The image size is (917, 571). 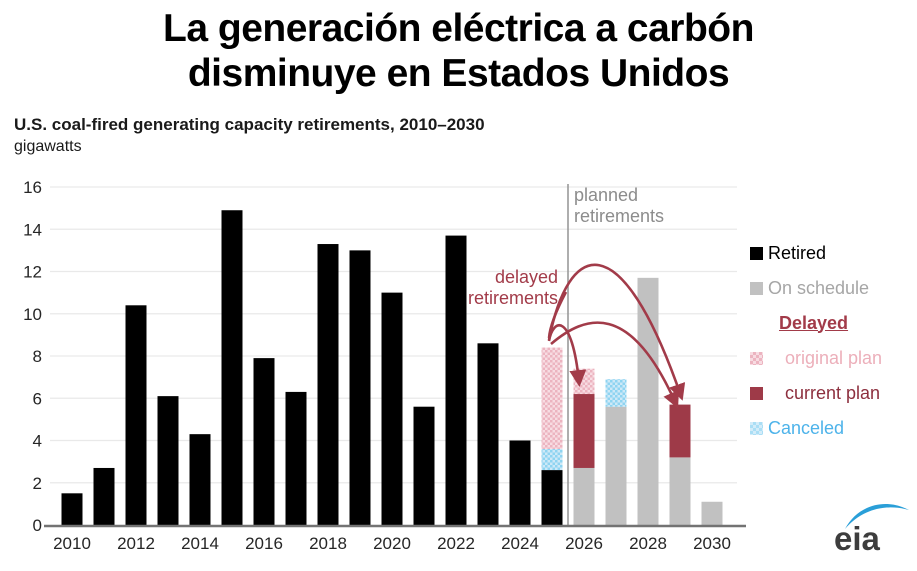 I want to click on planned-retirements-annotation: planned retirements, so click(x=619, y=206).